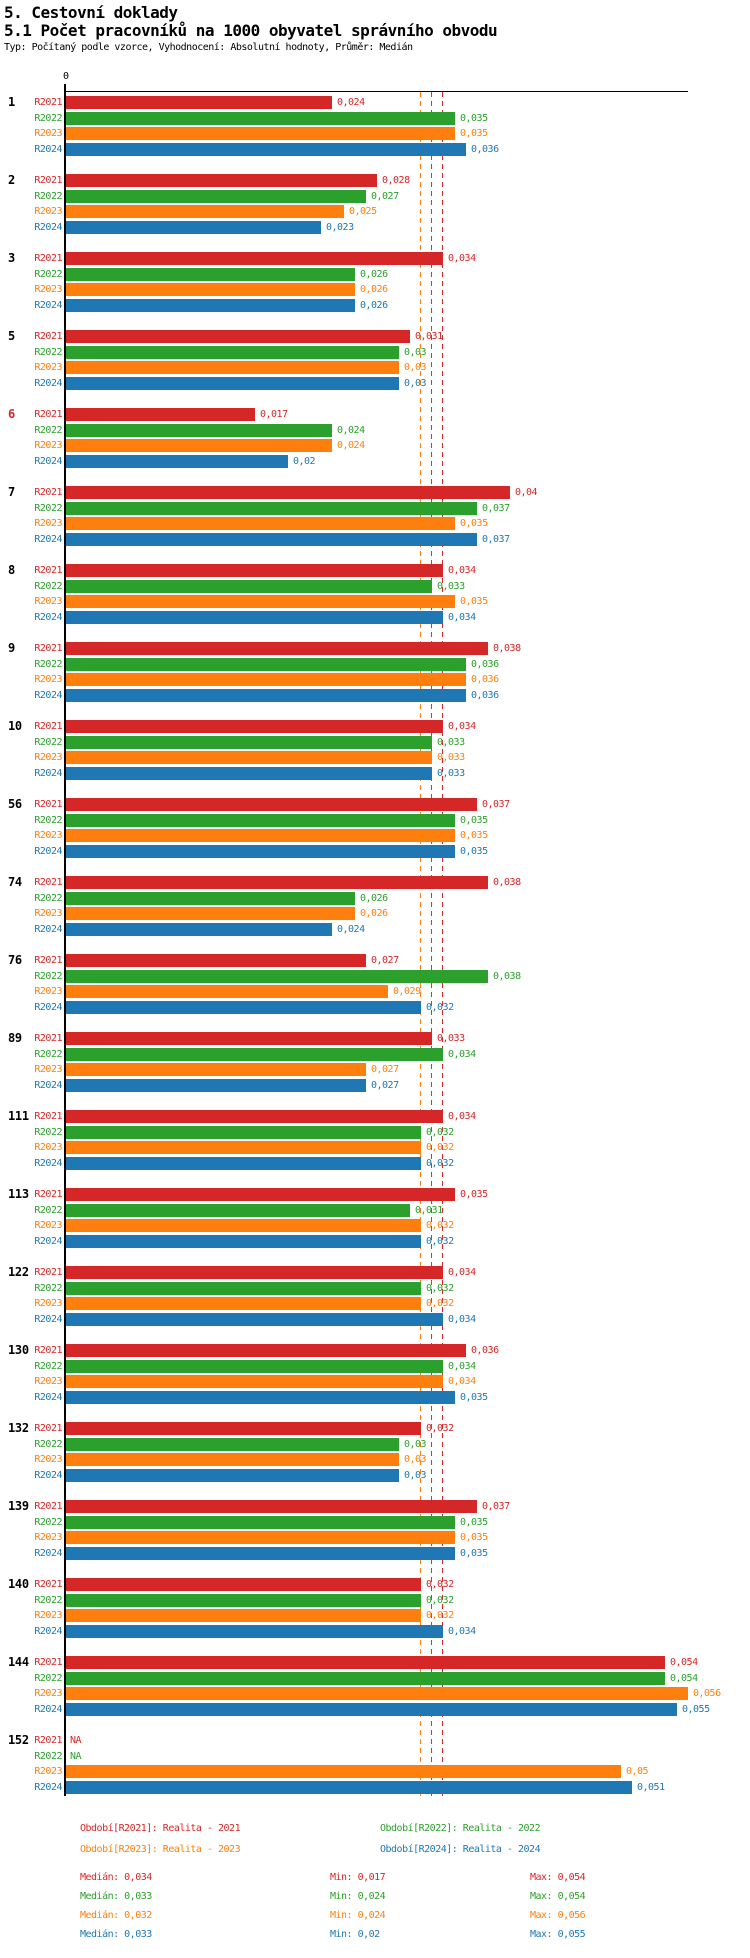 This screenshot has width=750, height=1958. Describe the element at coordinates (462, 726) in the screenshot. I see `value-label-10-R2021: 0,034` at that location.